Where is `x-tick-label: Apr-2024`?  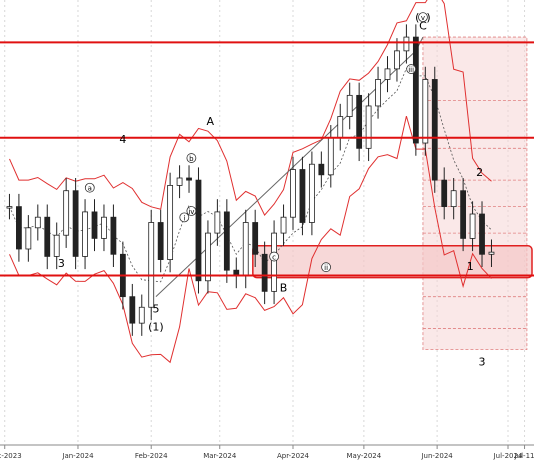
x-tick-label: Apr-2024 is located at coordinates (293, 456).